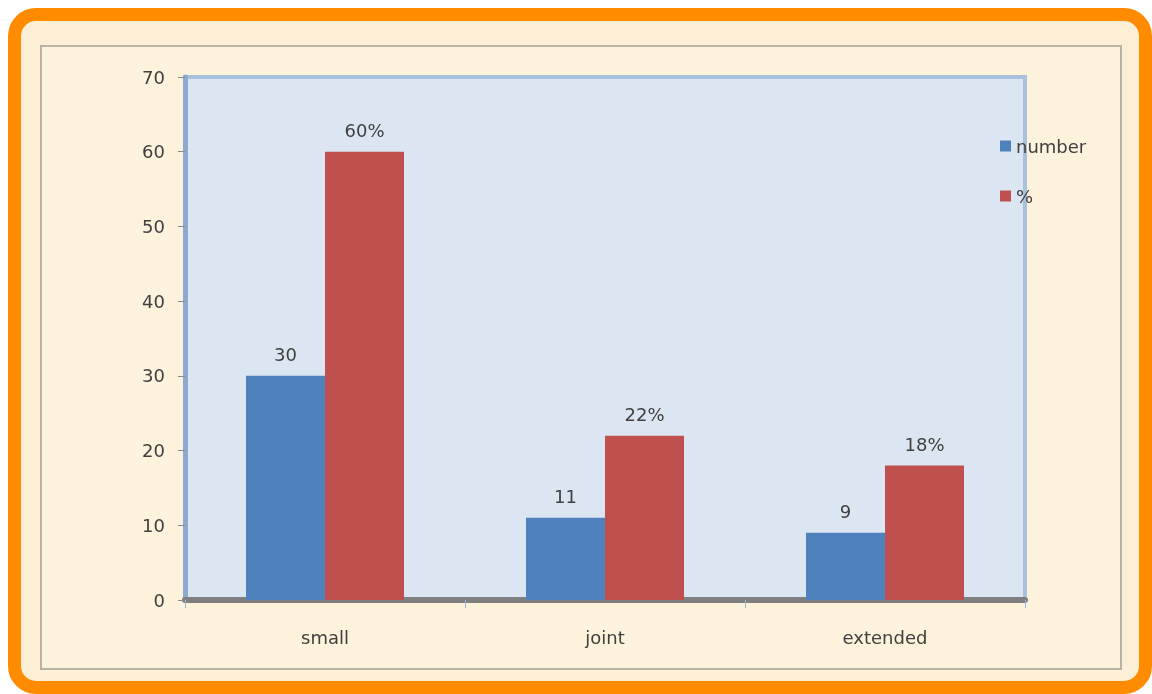 The image size is (1152, 694). I want to click on x-tick-label: extended, so click(885, 637).